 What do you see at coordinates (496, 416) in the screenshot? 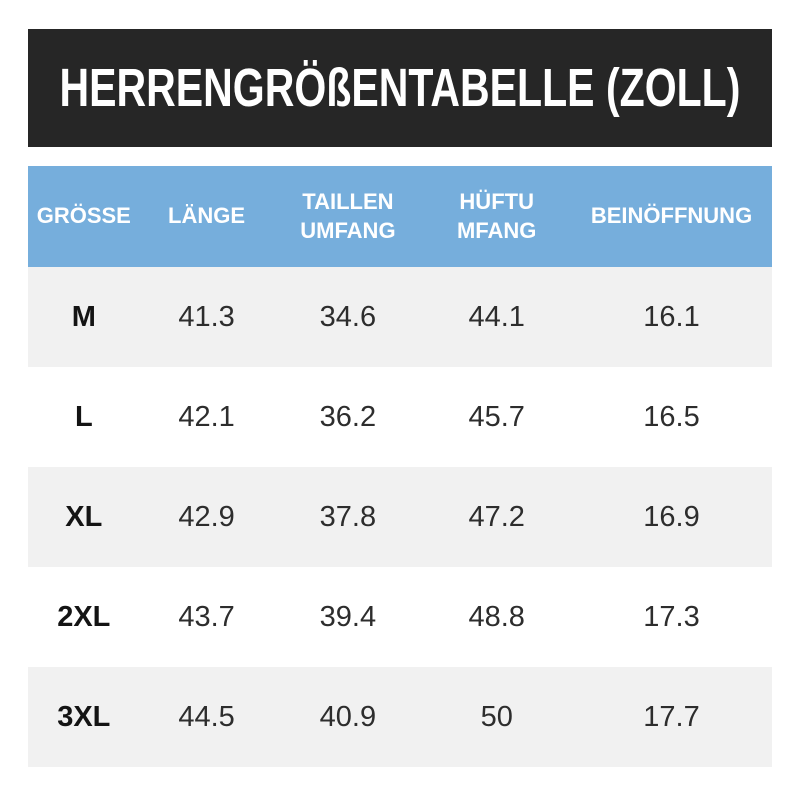
I see `value-cell: 45.7` at bounding box center [496, 416].